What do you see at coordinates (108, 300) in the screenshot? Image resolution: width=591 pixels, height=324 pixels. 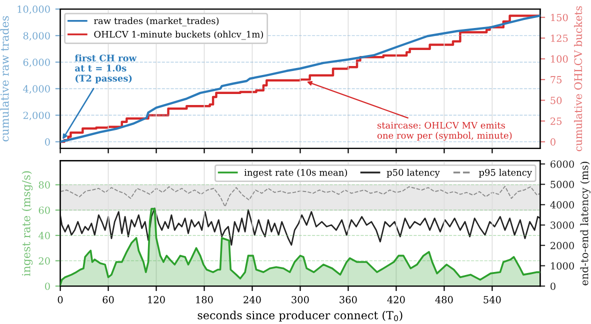 I see `x-tick-label: 60` at bounding box center [108, 300].